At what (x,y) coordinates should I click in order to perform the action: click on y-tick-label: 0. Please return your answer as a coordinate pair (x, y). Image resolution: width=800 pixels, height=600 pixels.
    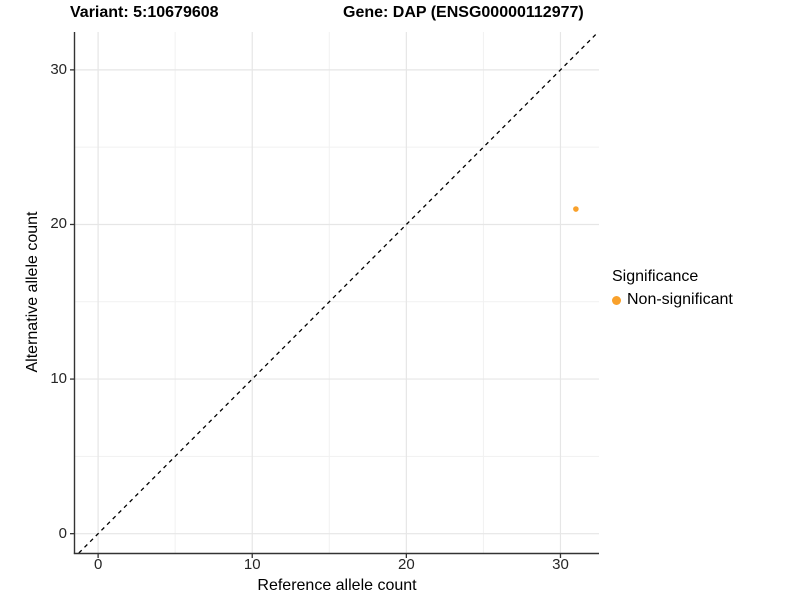
    Looking at the image, I should click on (62, 533).